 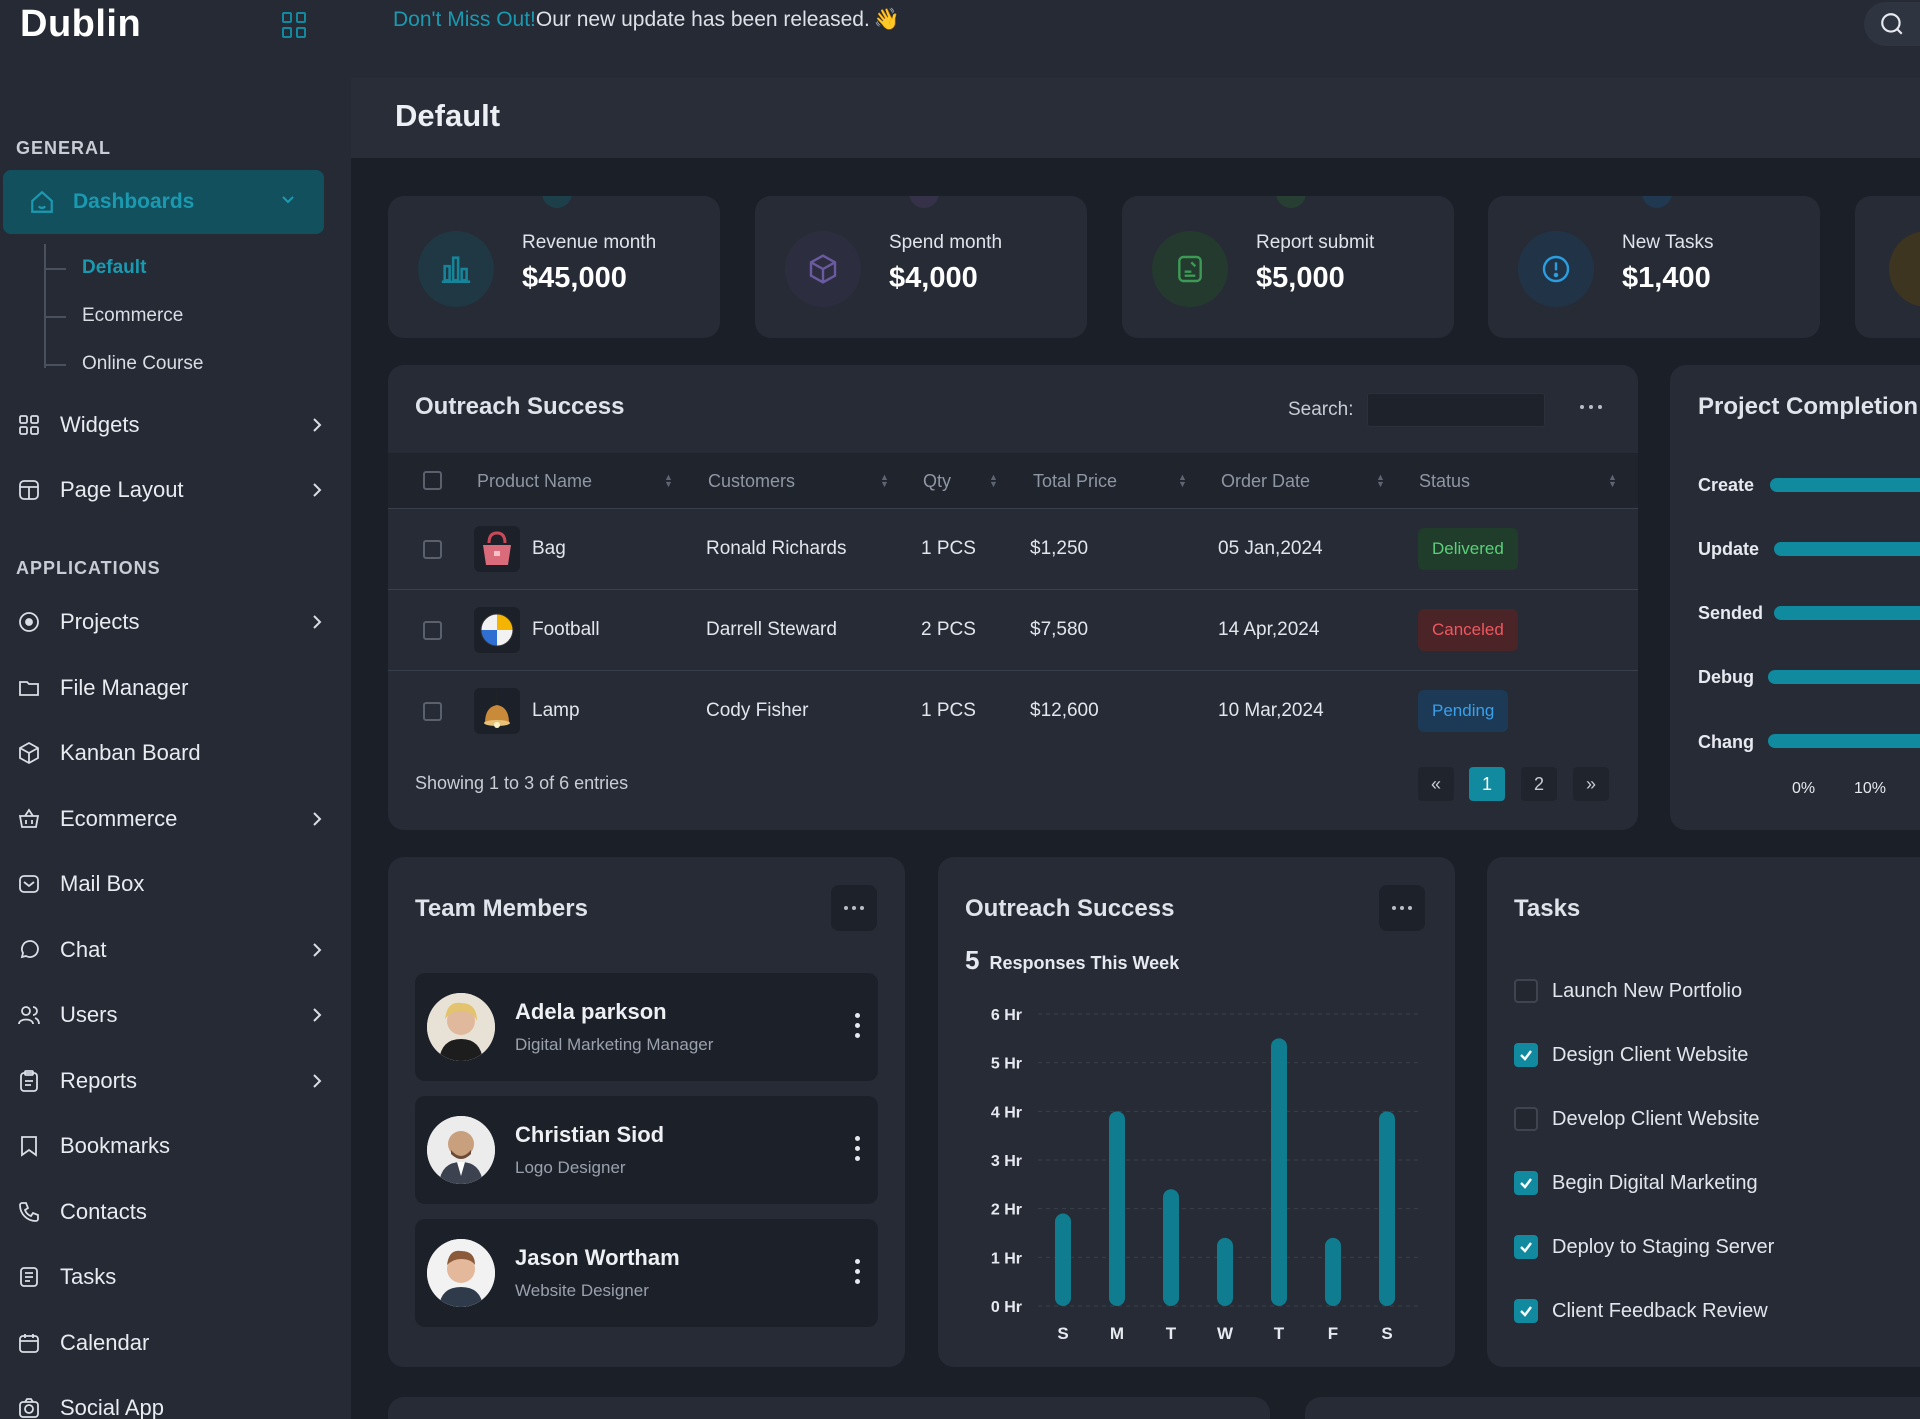 What do you see at coordinates (1006, 1112) in the screenshot?
I see `y-tick-label: 4 Hr` at bounding box center [1006, 1112].